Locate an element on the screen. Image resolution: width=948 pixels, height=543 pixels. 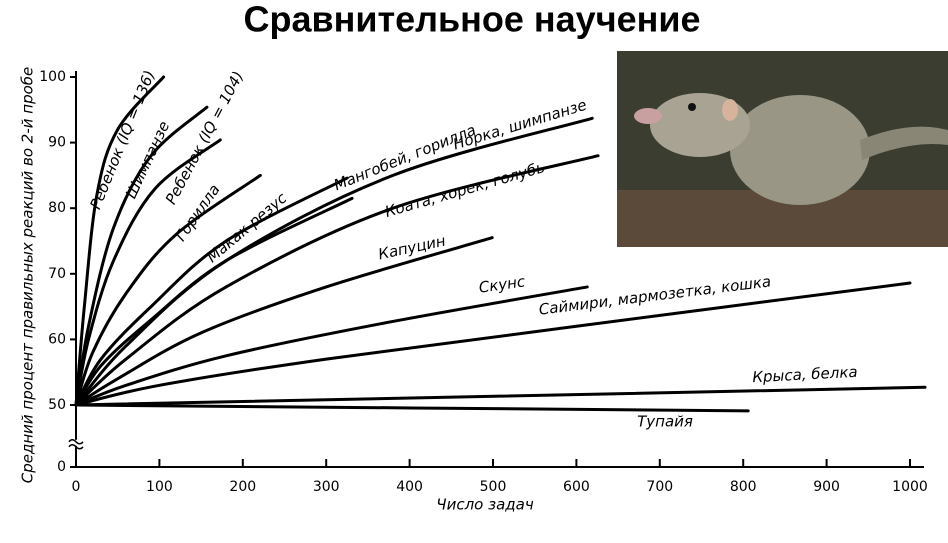
chart-title: Сравнительное научение is located at coordinates (471, 20).